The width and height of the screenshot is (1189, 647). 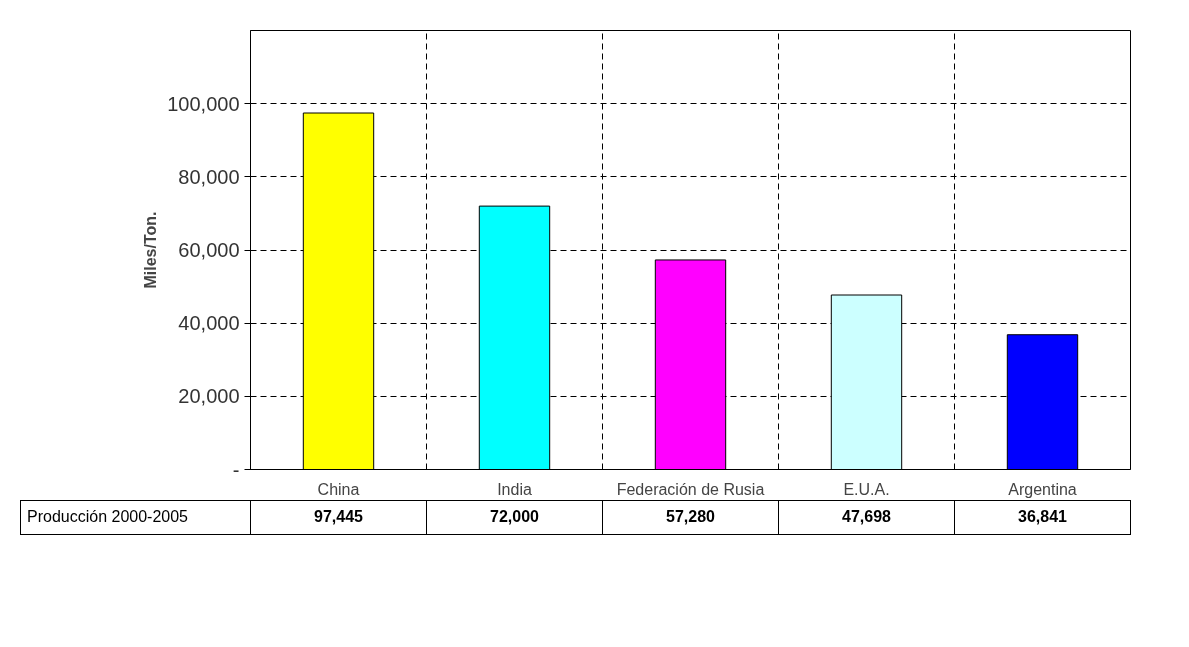 What do you see at coordinates (151, 250) in the screenshot?
I see `y-axis-title: Miles/Ton.` at bounding box center [151, 250].